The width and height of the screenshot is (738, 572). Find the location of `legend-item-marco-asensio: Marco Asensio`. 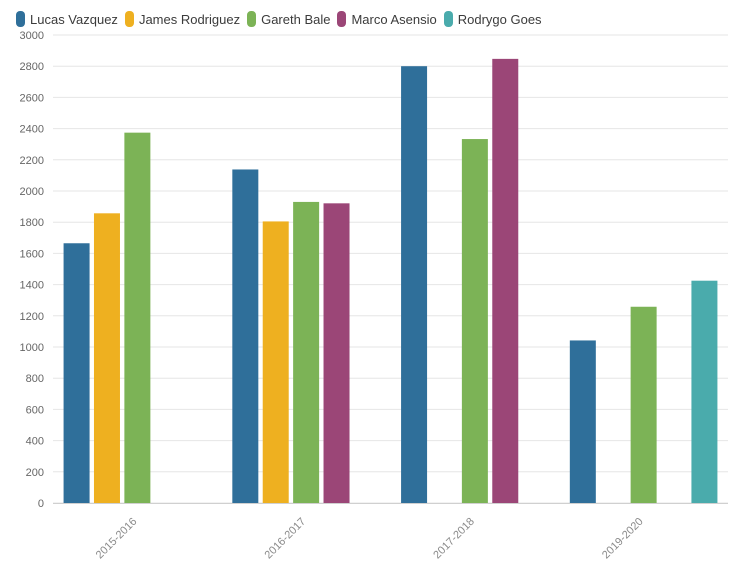

legend-item-marco-asensio: Marco Asensio is located at coordinates (387, 19).